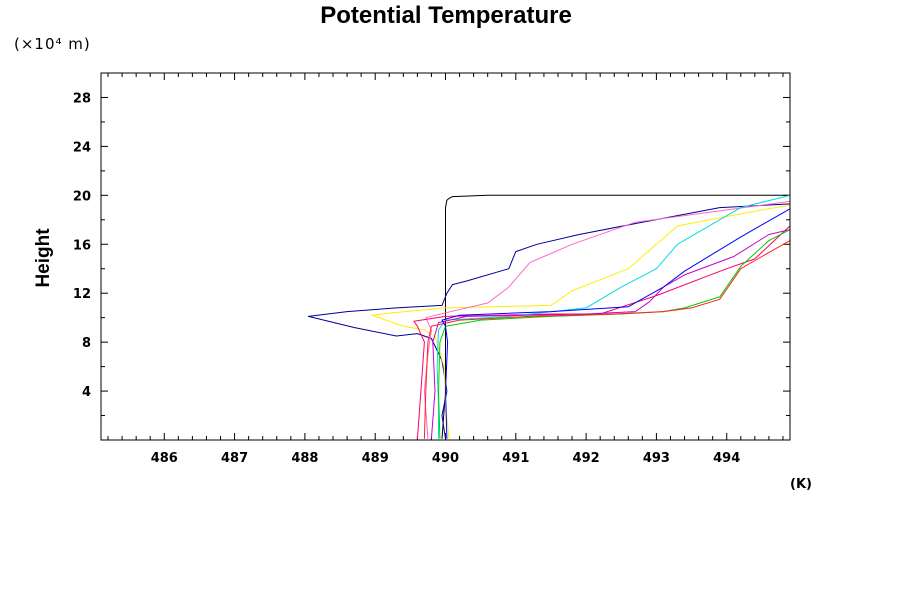 This screenshot has height=600, width=900. I want to click on x-tick-label: 493, so click(656, 458).